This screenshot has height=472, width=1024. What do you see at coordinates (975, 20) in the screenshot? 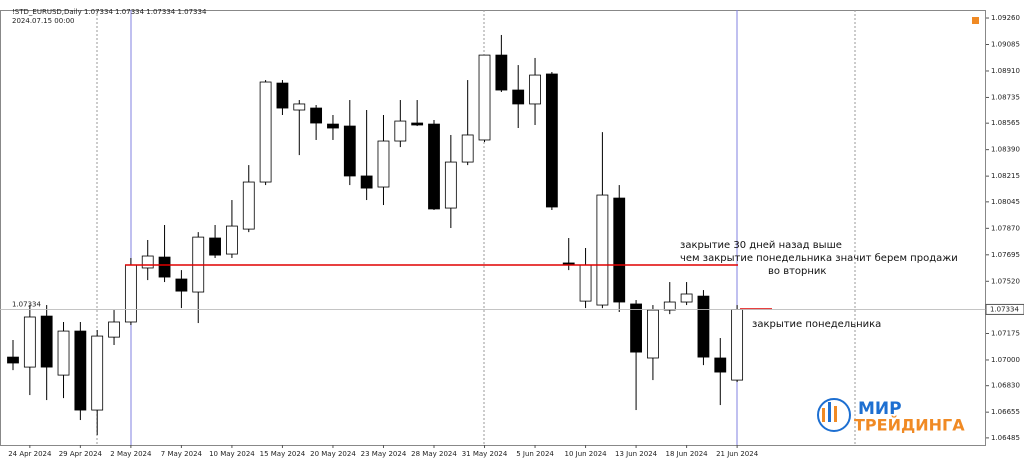
I see `settings-icon` at bounding box center [975, 20].